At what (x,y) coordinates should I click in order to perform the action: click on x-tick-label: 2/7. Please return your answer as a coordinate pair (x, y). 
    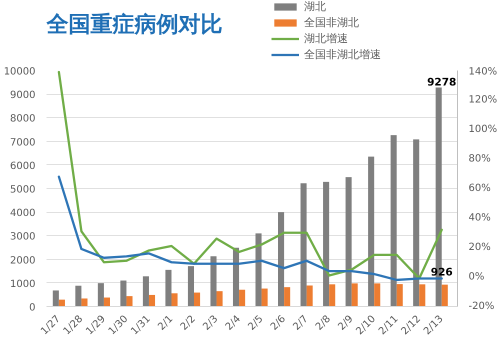
    Looking at the image, I should click on (300, 323).